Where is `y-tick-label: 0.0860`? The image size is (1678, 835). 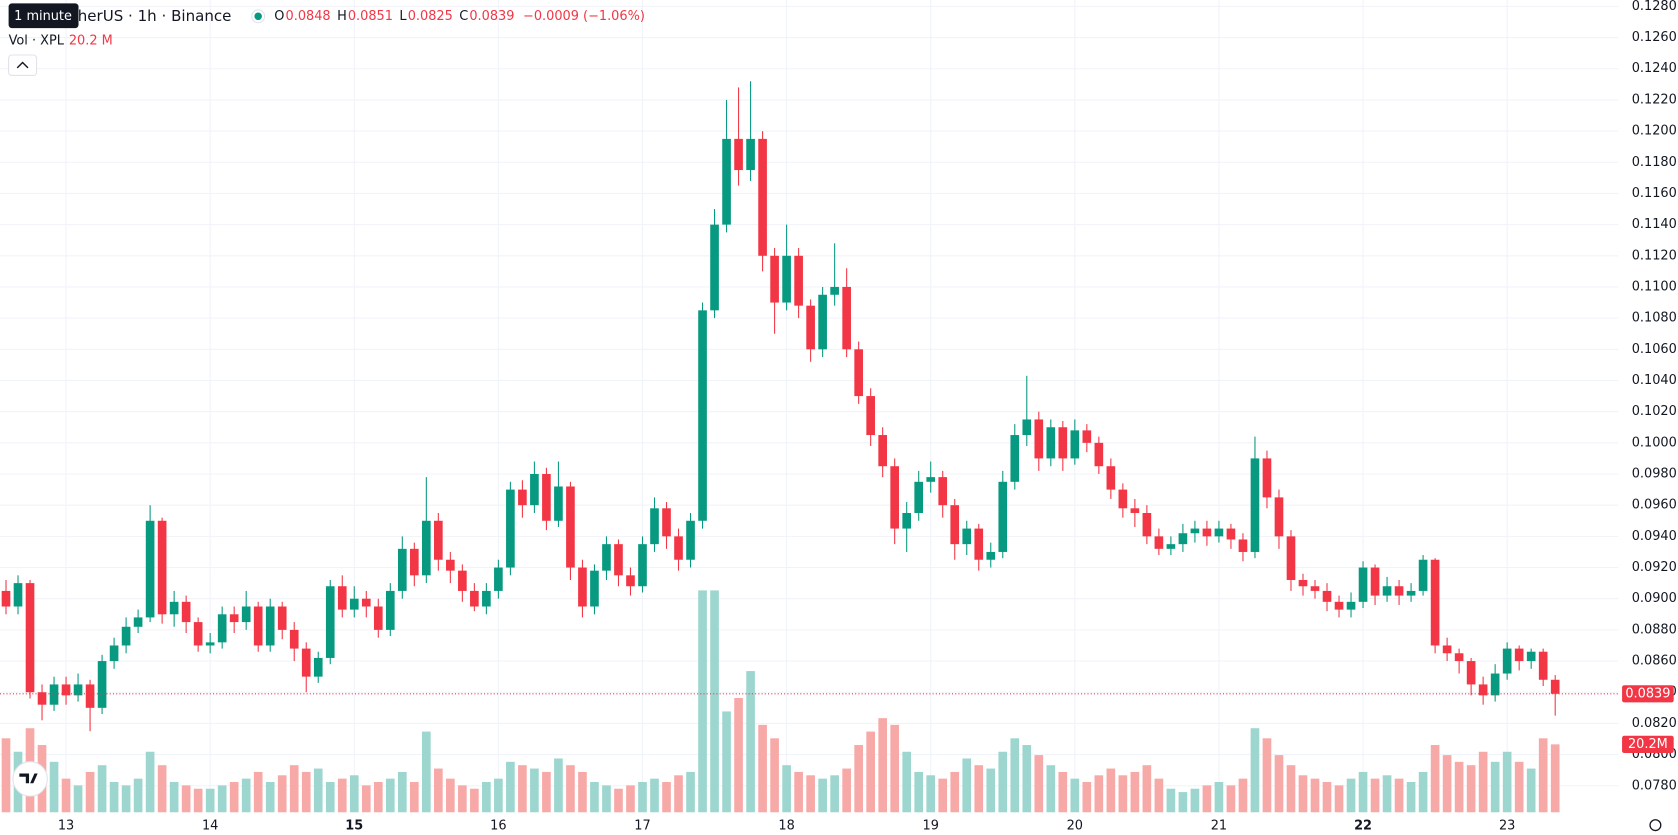 y-tick-label: 0.0860 is located at coordinates (1654, 661).